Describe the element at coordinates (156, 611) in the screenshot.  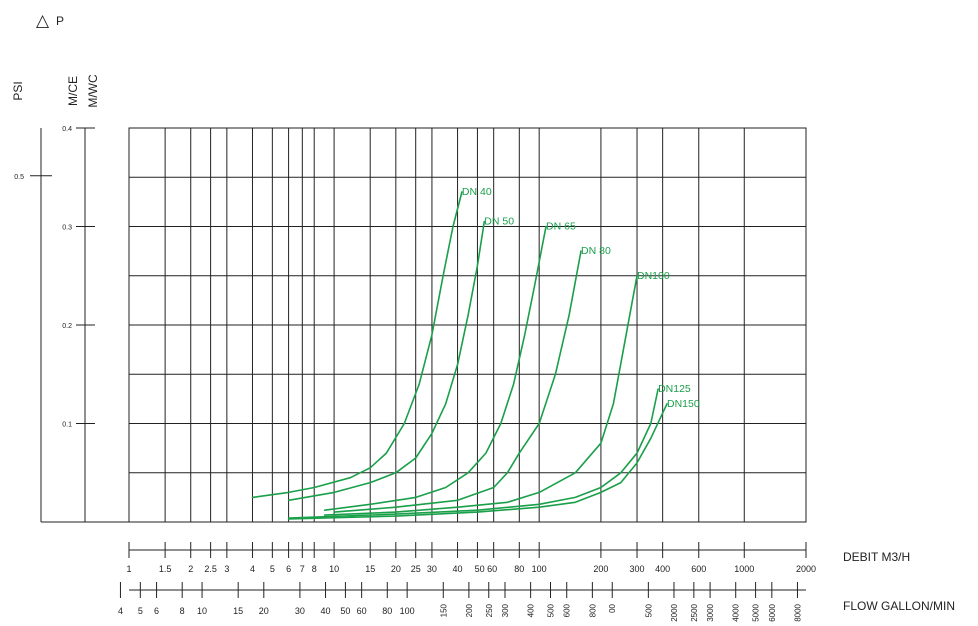
I see `gpm-tick-label: 6` at that location.